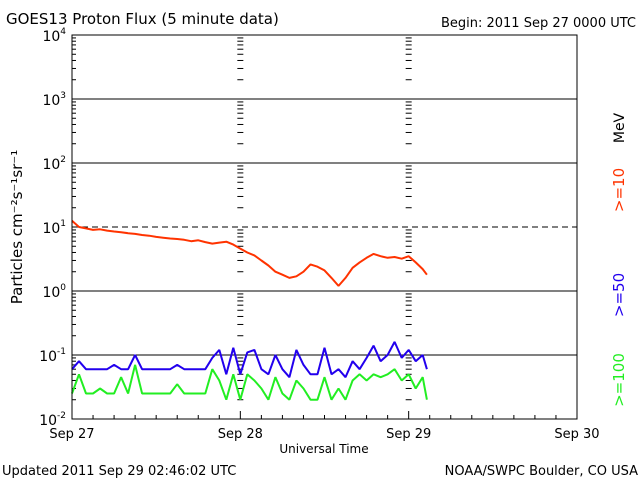 This screenshot has width=640, height=484. What do you see at coordinates (249, 359) in the screenshot?
I see `series-line-ge50` at bounding box center [249, 359].